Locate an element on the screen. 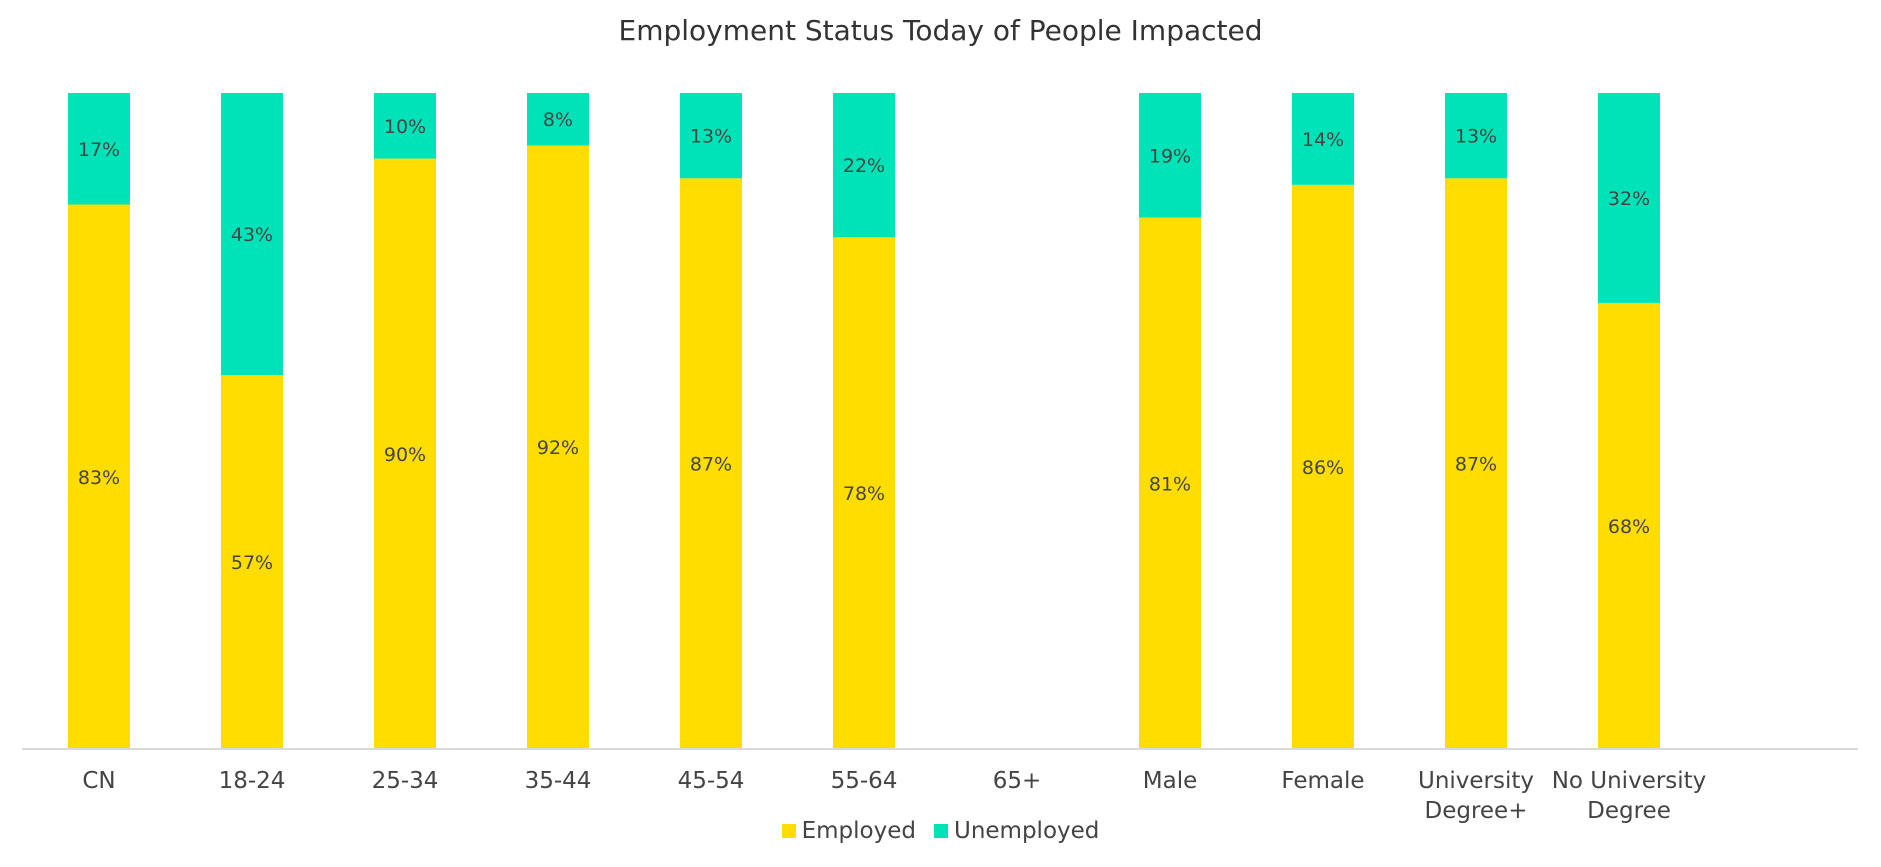  data-label-employed-9: 87% is located at coordinates (1476, 465).